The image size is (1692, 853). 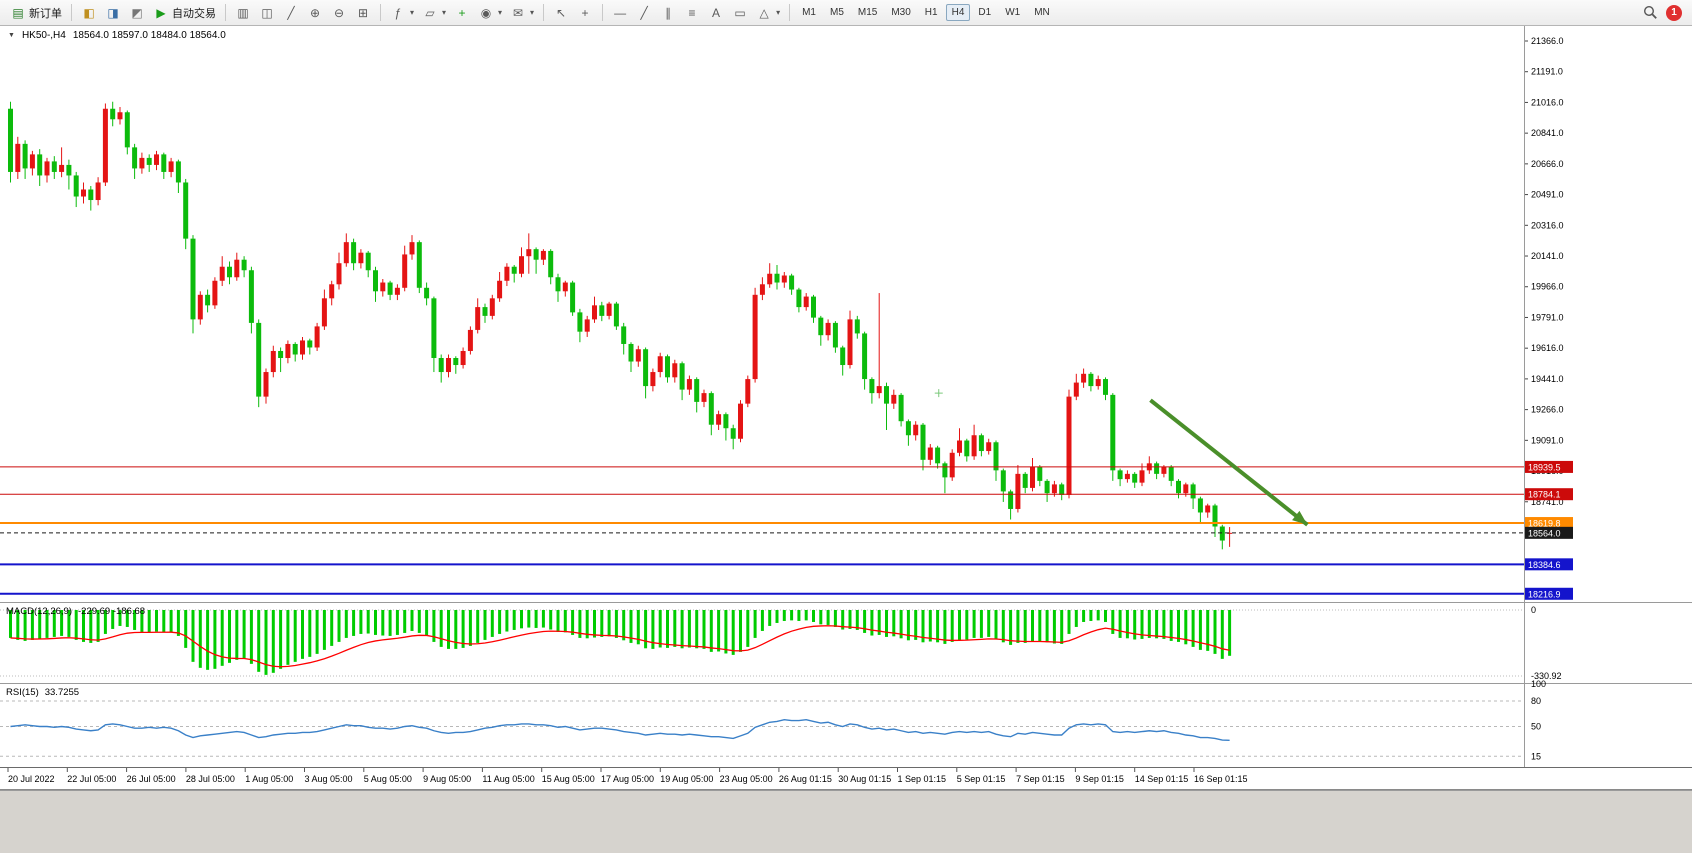 I want to click on fibonacci-button: ≡, so click(x=692, y=13).